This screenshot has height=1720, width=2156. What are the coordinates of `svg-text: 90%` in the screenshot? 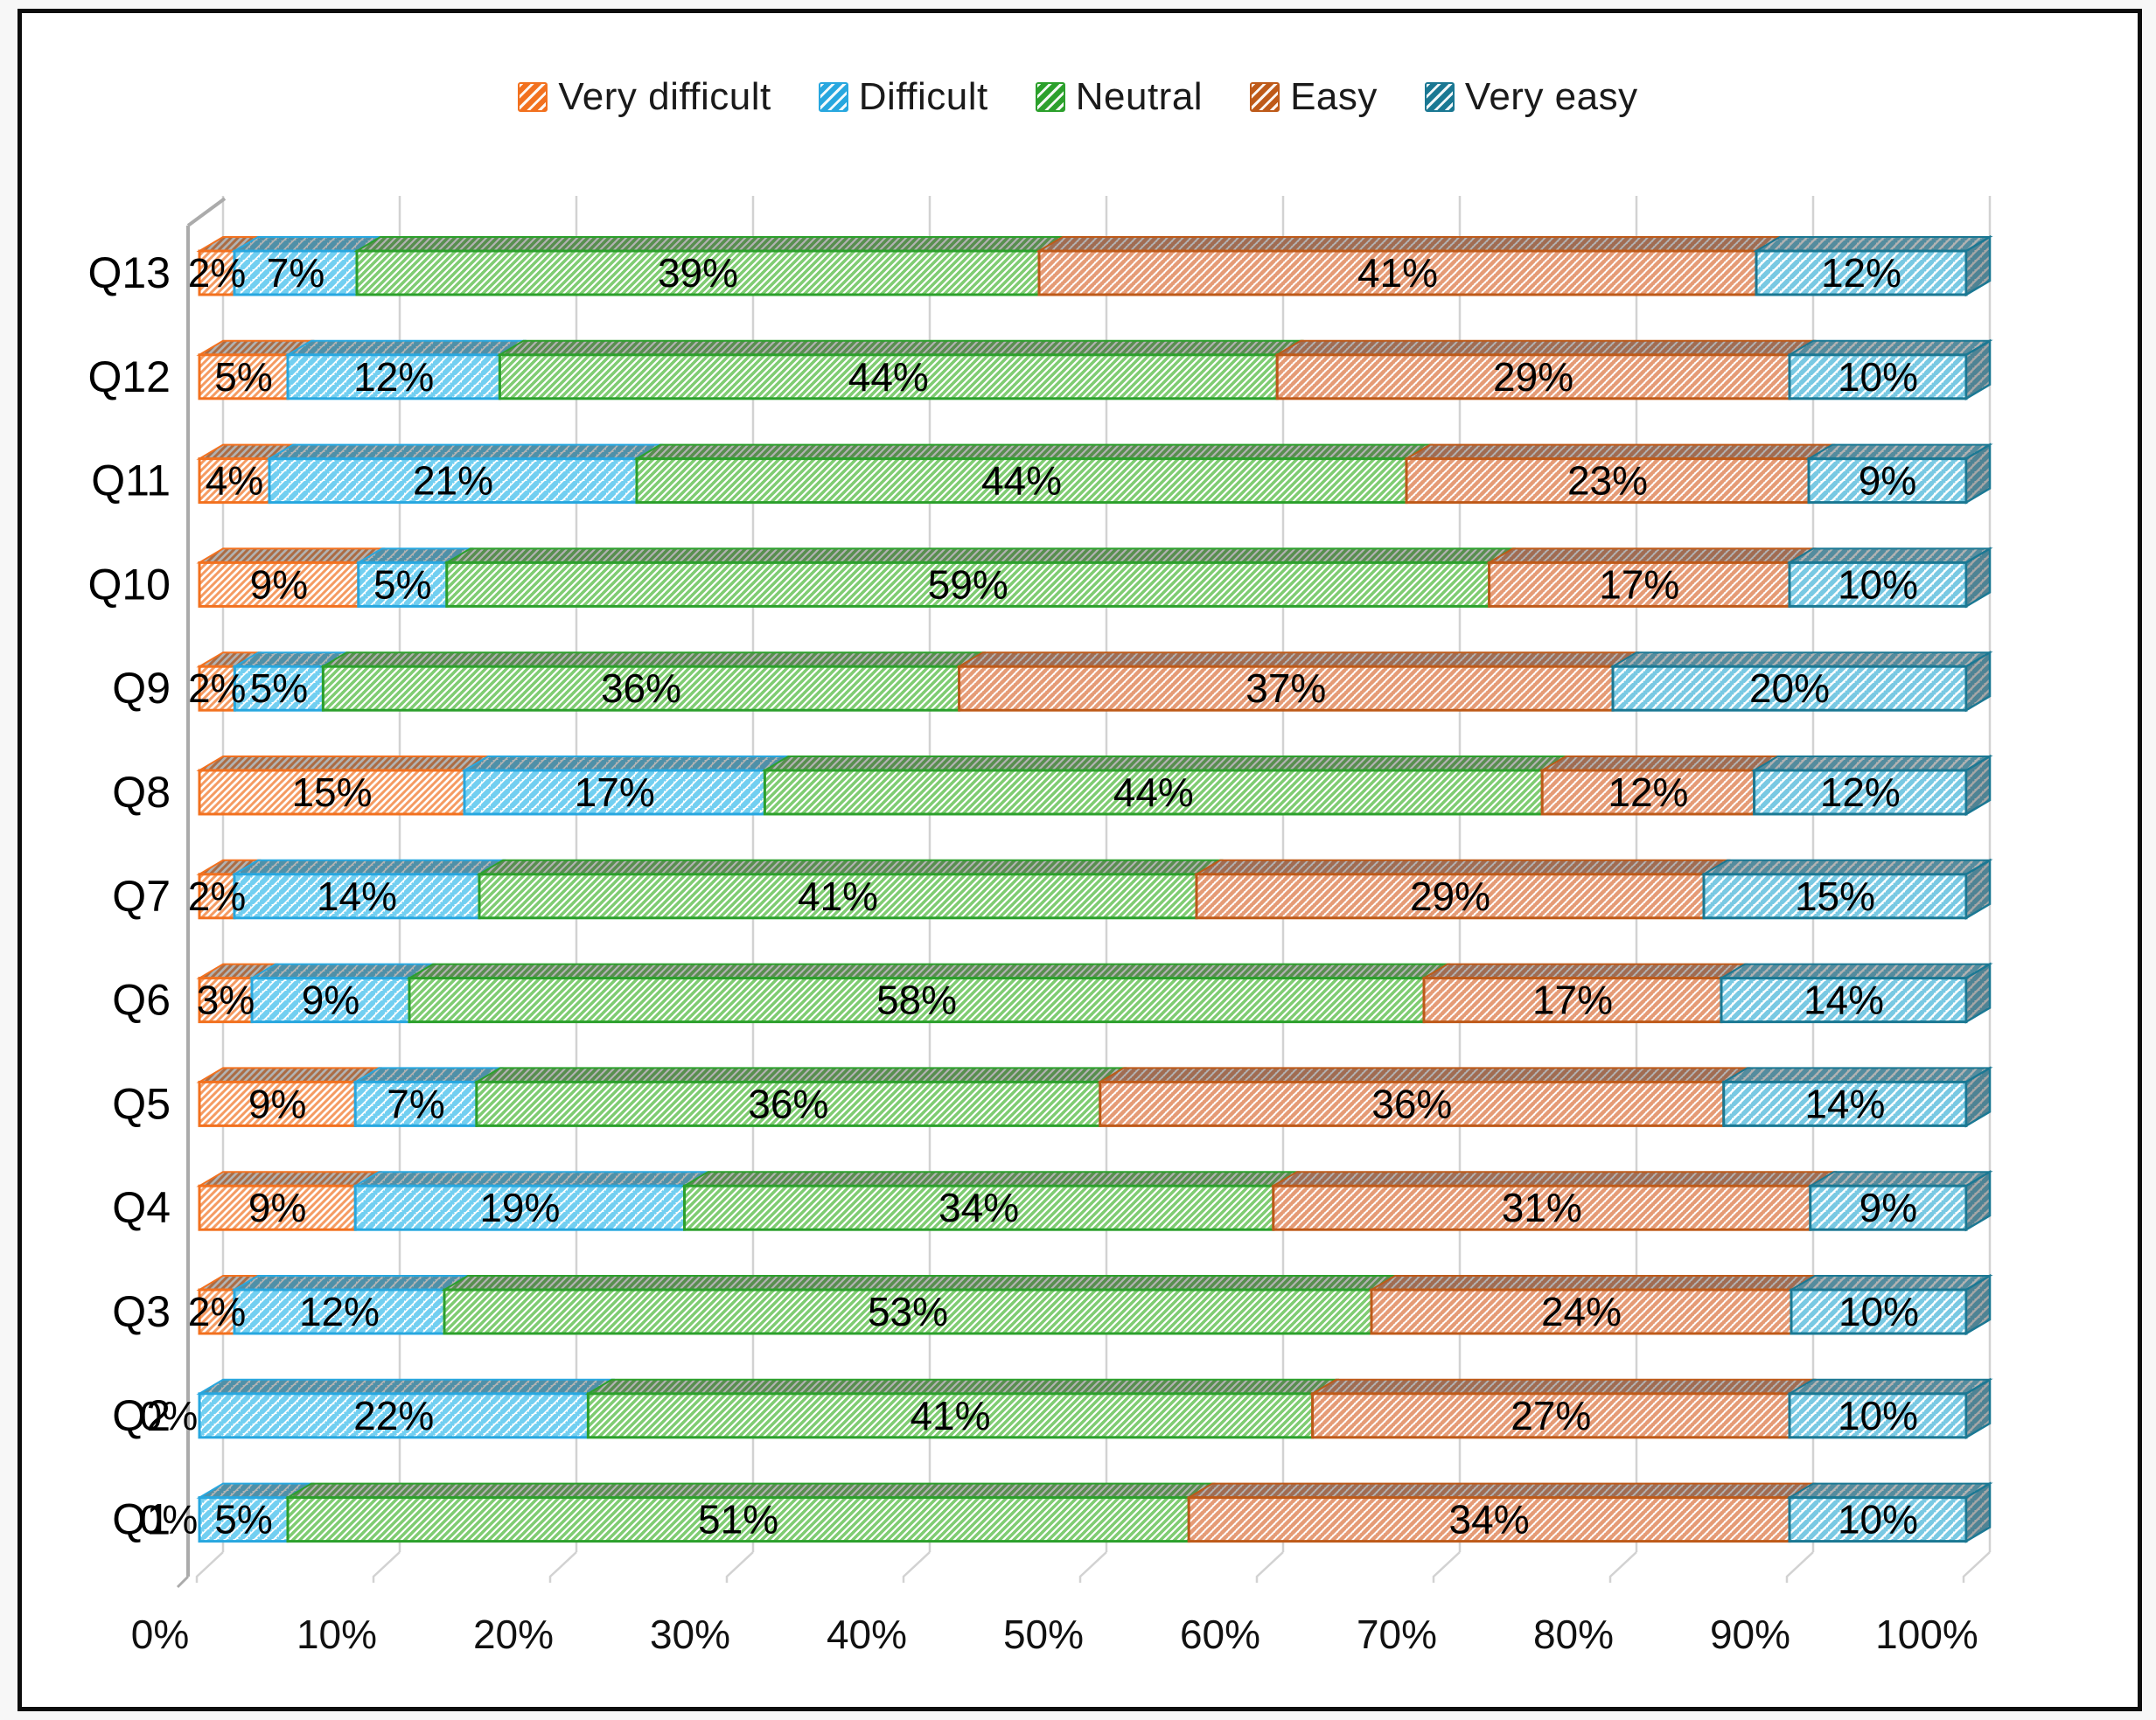 It's located at (1750, 1634).